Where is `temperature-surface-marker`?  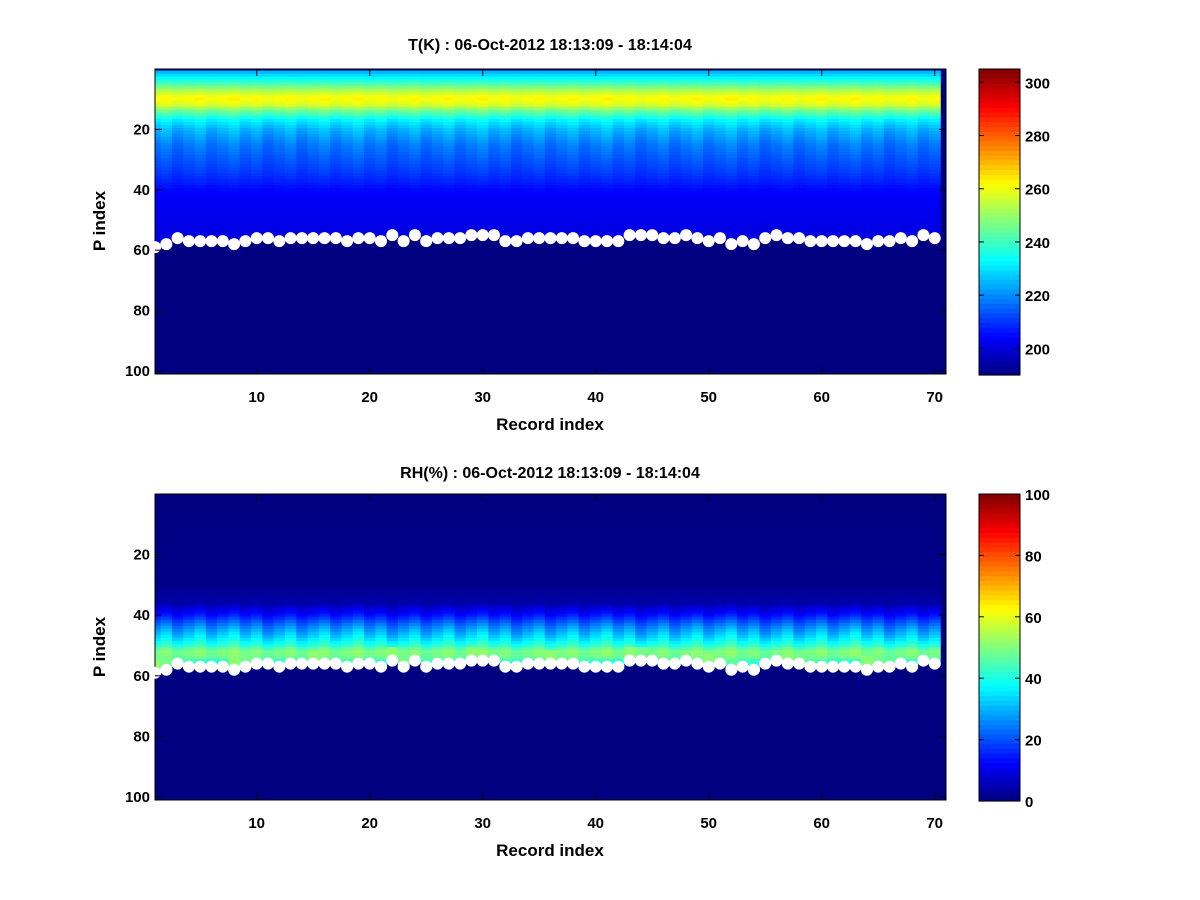
temperature-surface-marker is located at coordinates (720, 238).